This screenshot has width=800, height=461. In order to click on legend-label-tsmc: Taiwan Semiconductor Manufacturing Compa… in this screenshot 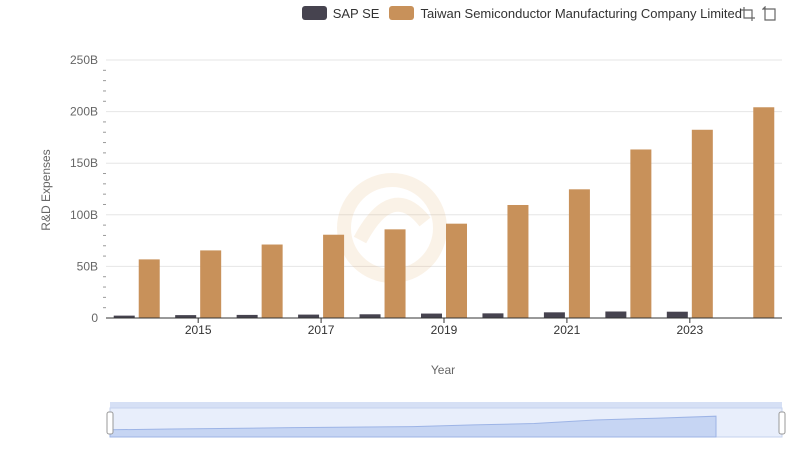, I will do `click(581, 13)`.